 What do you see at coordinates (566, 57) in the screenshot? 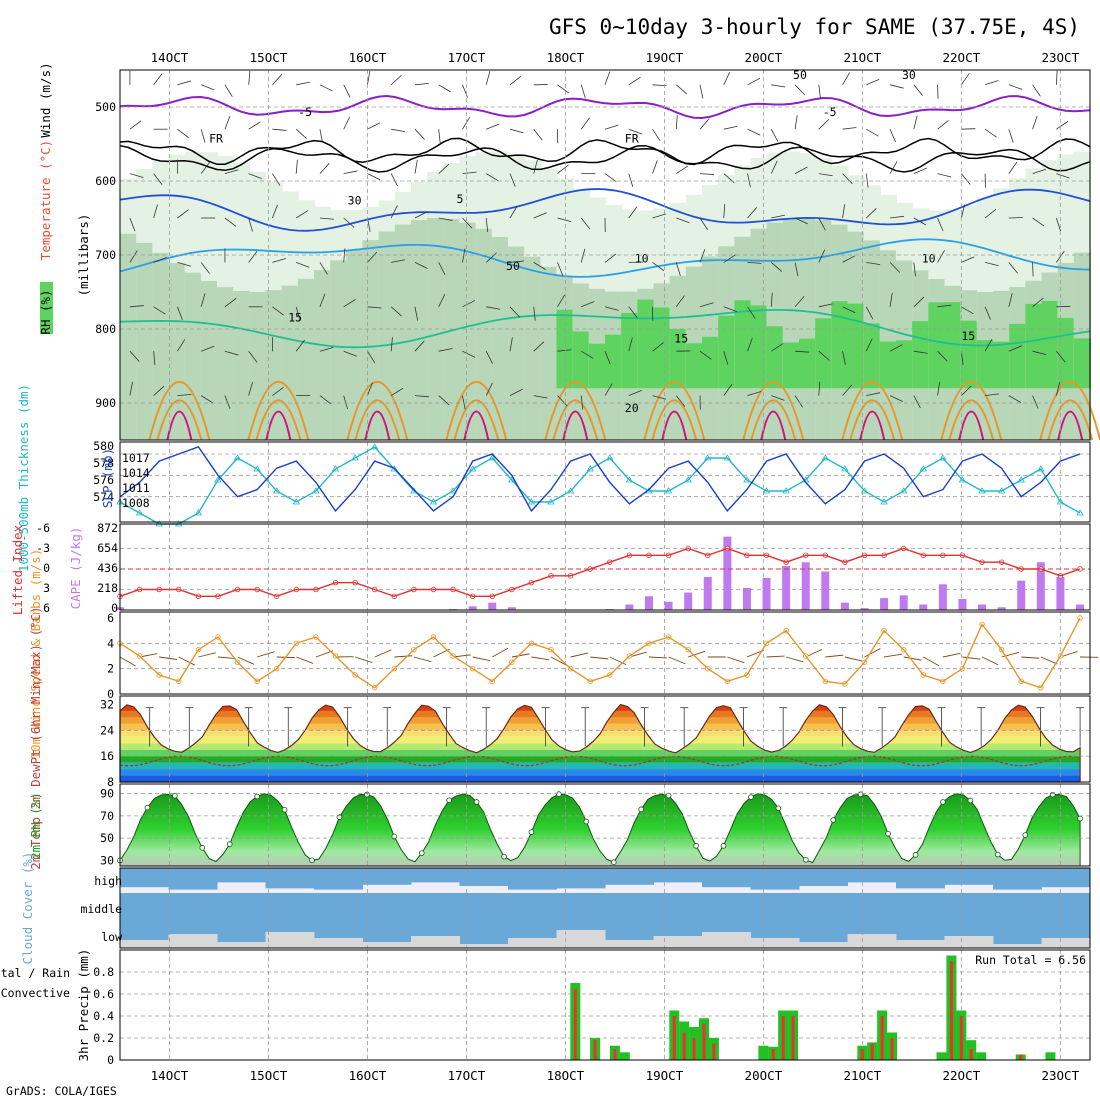
I see `top-date-label: 18OCT` at bounding box center [566, 57].